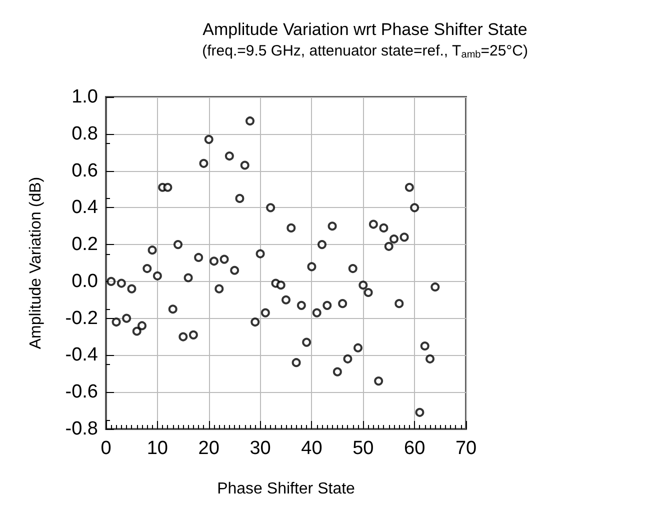 The height and width of the screenshot is (510, 662). Describe the element at coordinates (81, 318) in the screenshot. I see `y-tick-label: -0.2` at that location.